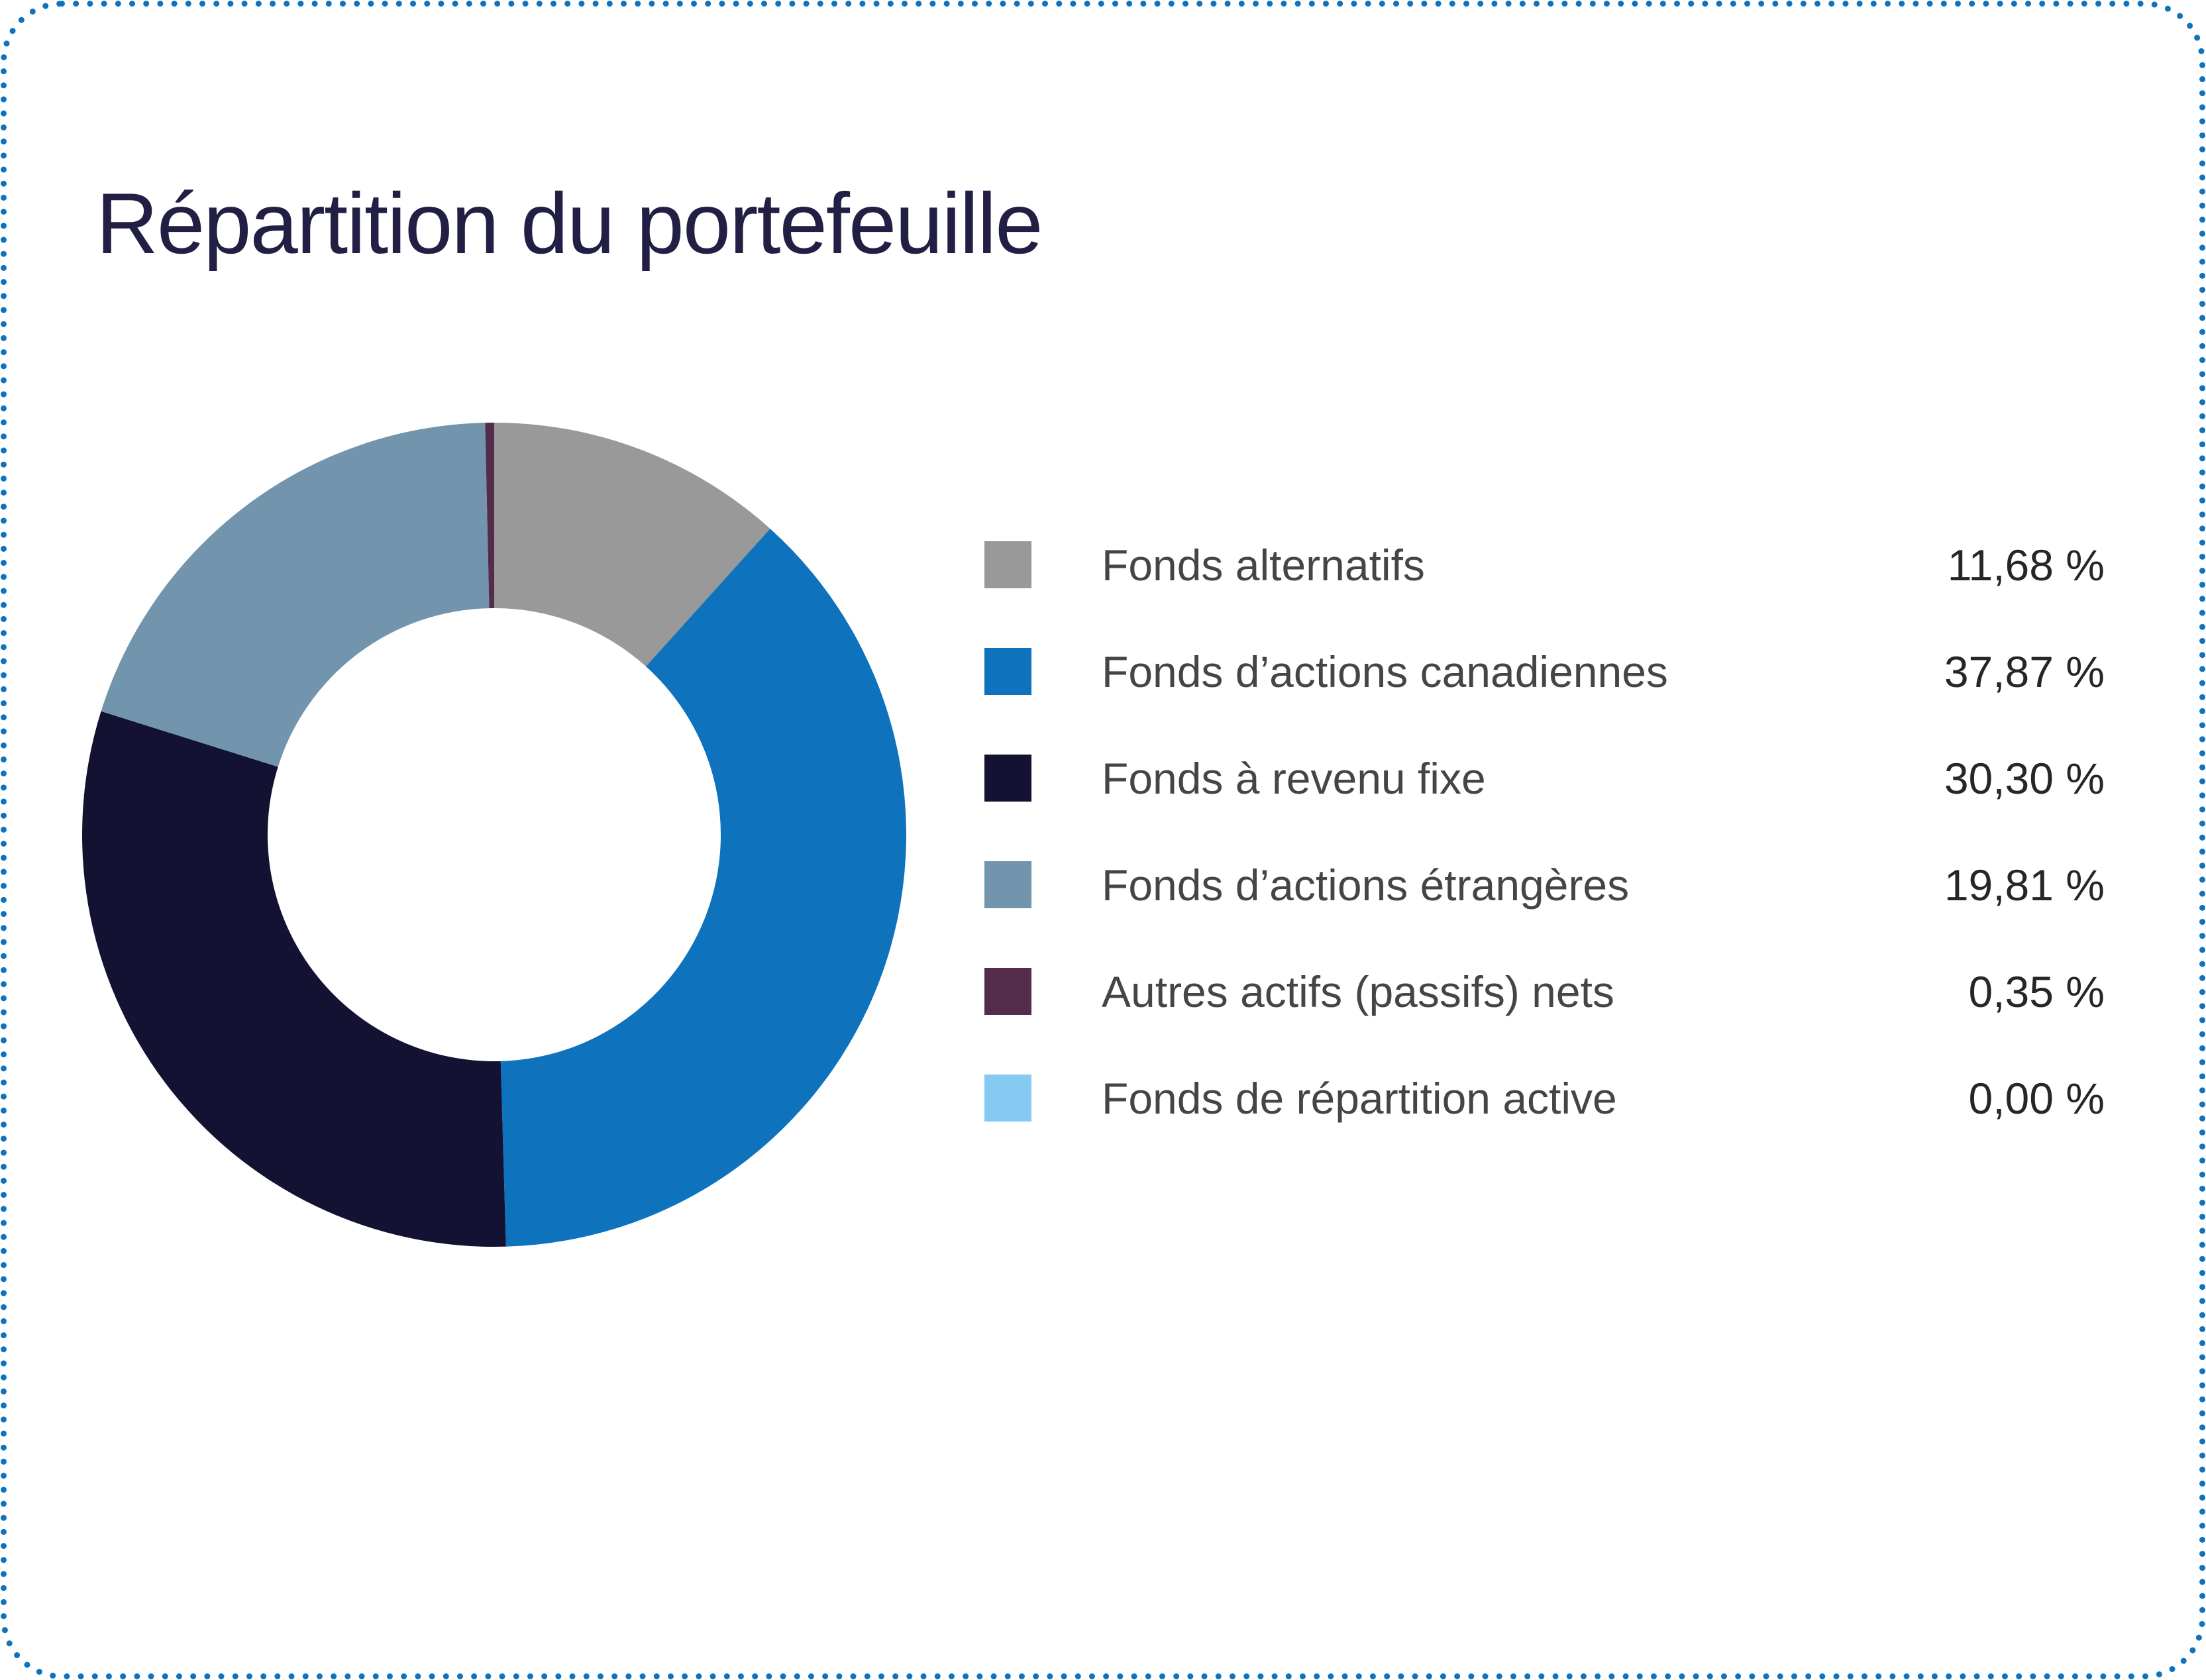 The height and width of the screenshot is (1680, 2206). I want to click on legend-label: Fonds de répartition active, so click(1359, 1098).